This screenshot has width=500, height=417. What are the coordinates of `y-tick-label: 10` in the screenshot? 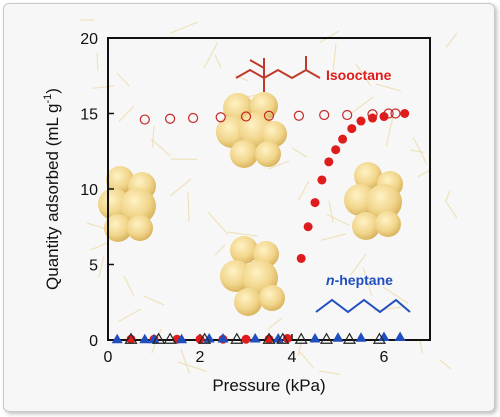 It's located at (89, 190).